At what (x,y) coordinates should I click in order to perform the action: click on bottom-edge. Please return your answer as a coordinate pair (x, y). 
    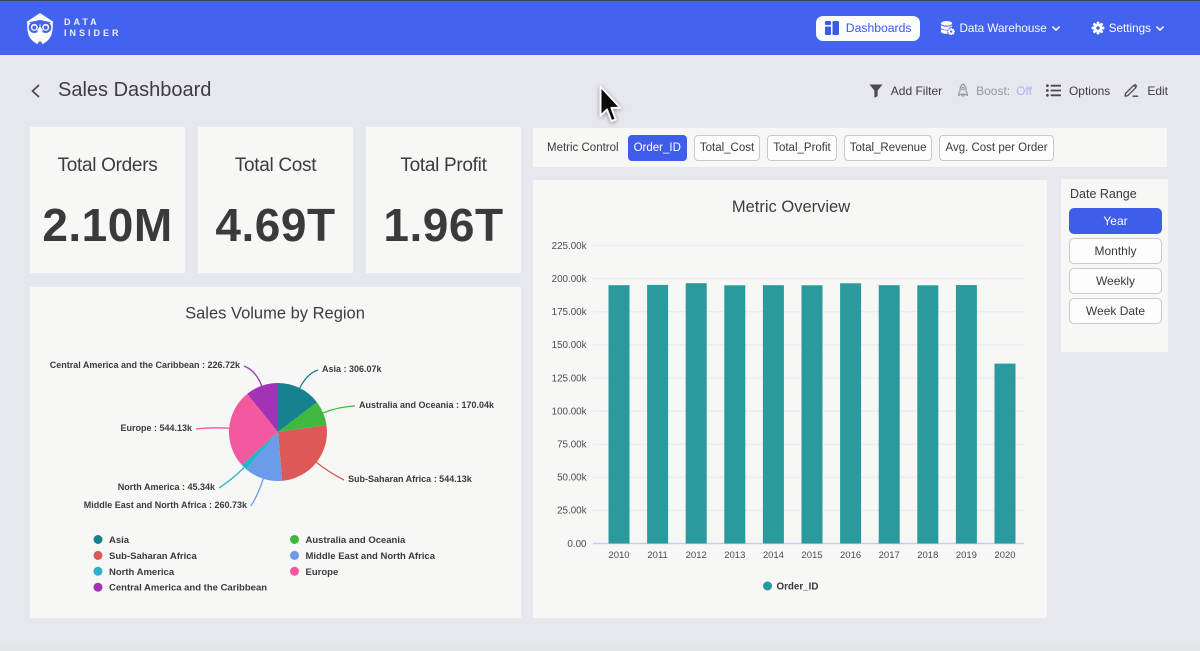
    Looking at the image, I should click on (600, 649).